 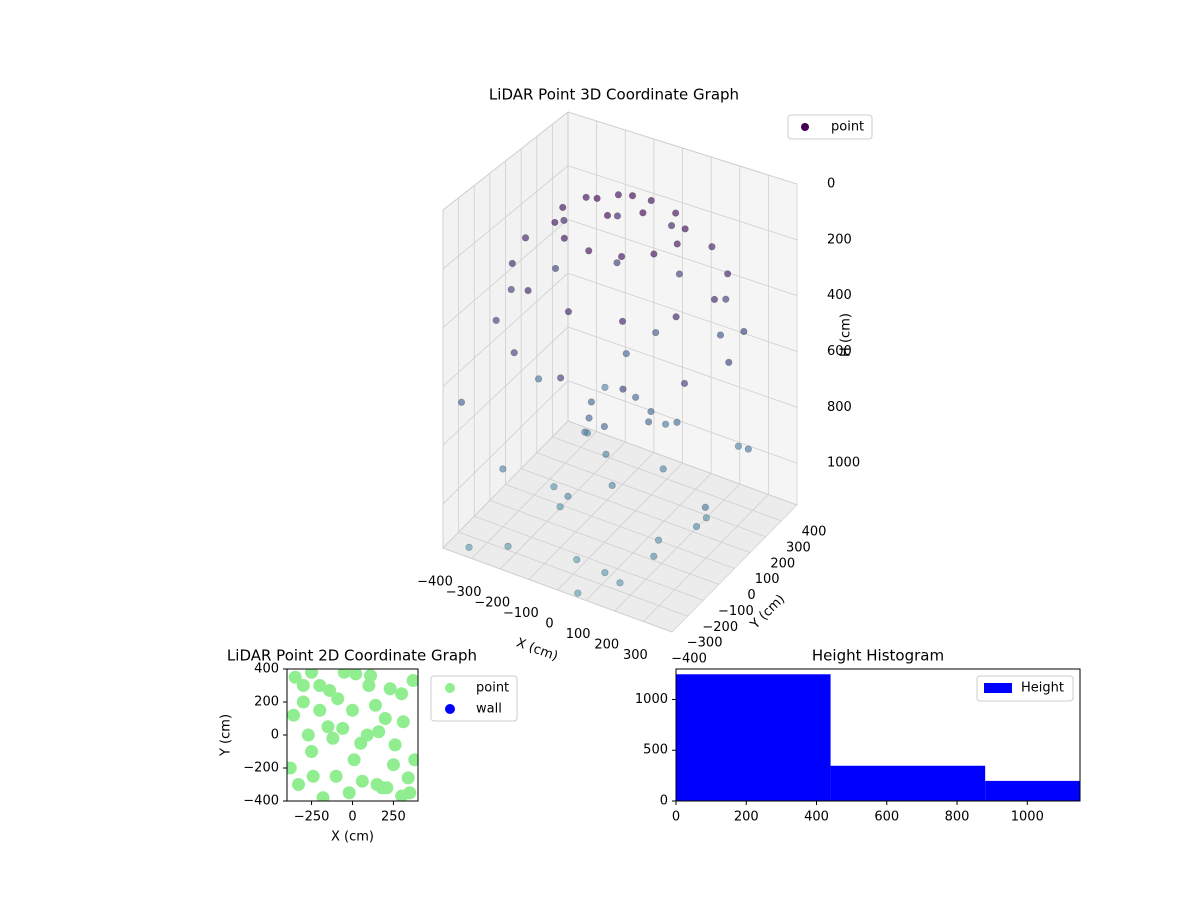 What do you see at coordinates (705, 643) in the screenshot?
I see `y-tick-label: −300` at bounding box center [705, 643].